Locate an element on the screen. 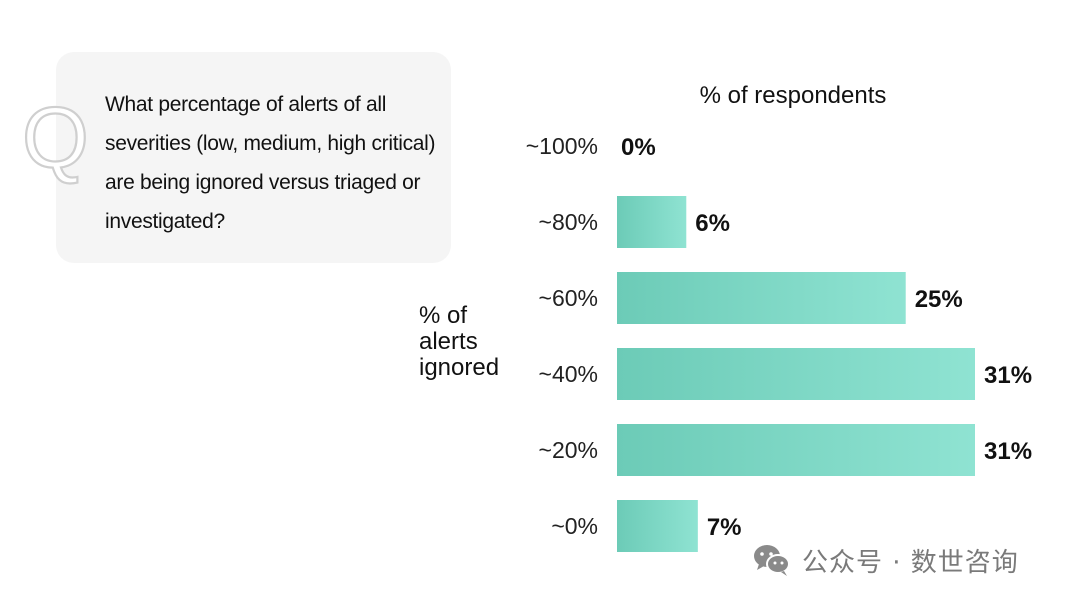  wechat-icon is located at coordinates (772, 560).